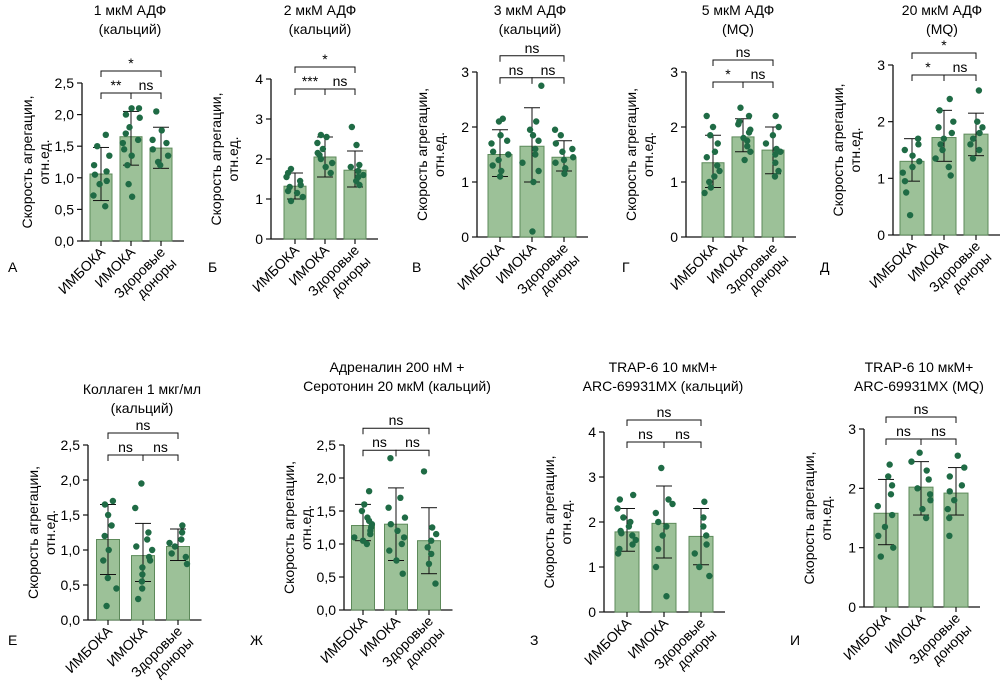 The height and width of the screenshot is (693, 1002). I want to click on y-tick-label: 0,5, so click(71, 585).